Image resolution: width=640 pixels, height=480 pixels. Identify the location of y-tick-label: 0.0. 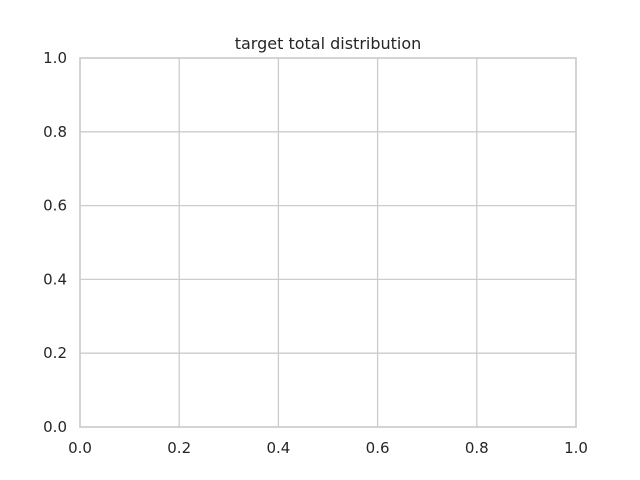
(55, 427).